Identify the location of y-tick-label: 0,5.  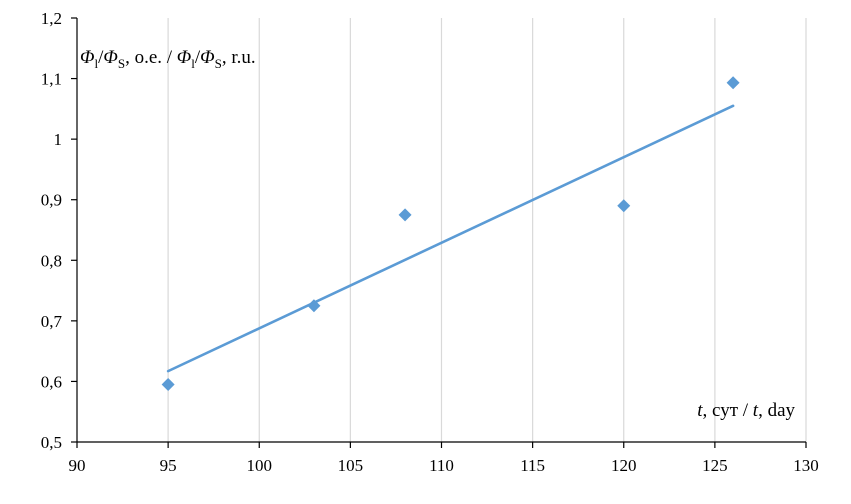
(51, 442).